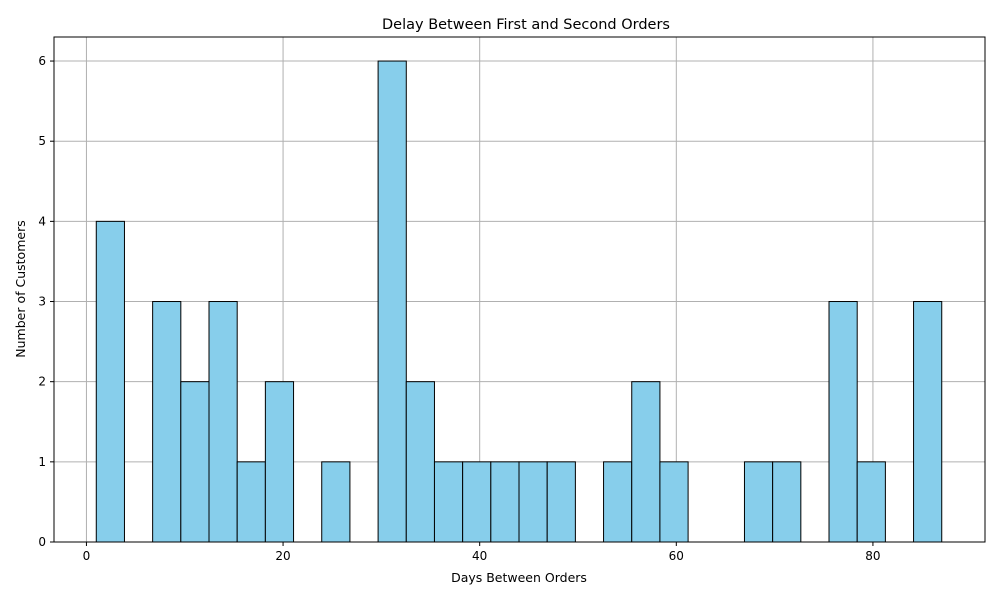 The image size is (1000, 600). What do you see at coordinates (526, 25) in the screenshot?
I see `chart-title: Delay Between First and Second Orders` at bounding box center [526, 25].